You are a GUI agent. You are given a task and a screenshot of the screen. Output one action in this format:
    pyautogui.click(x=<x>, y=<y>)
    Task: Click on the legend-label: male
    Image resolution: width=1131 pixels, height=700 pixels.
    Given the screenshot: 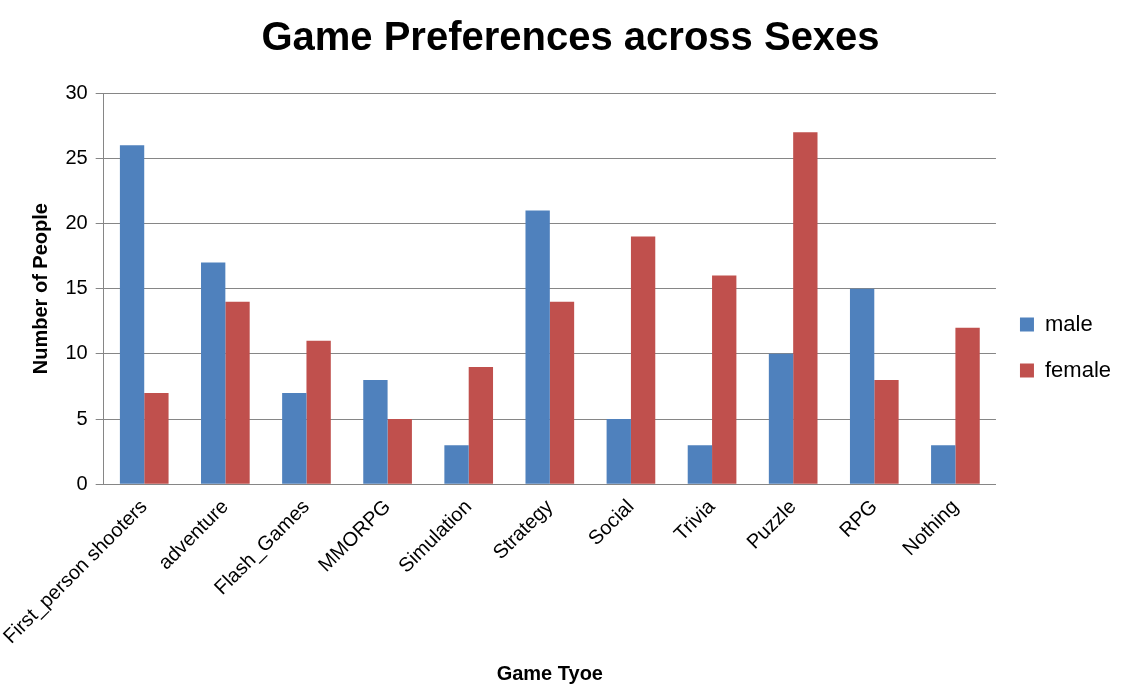 What is the action you would take?
    pyautogui.click(x=1068, y=323)
    